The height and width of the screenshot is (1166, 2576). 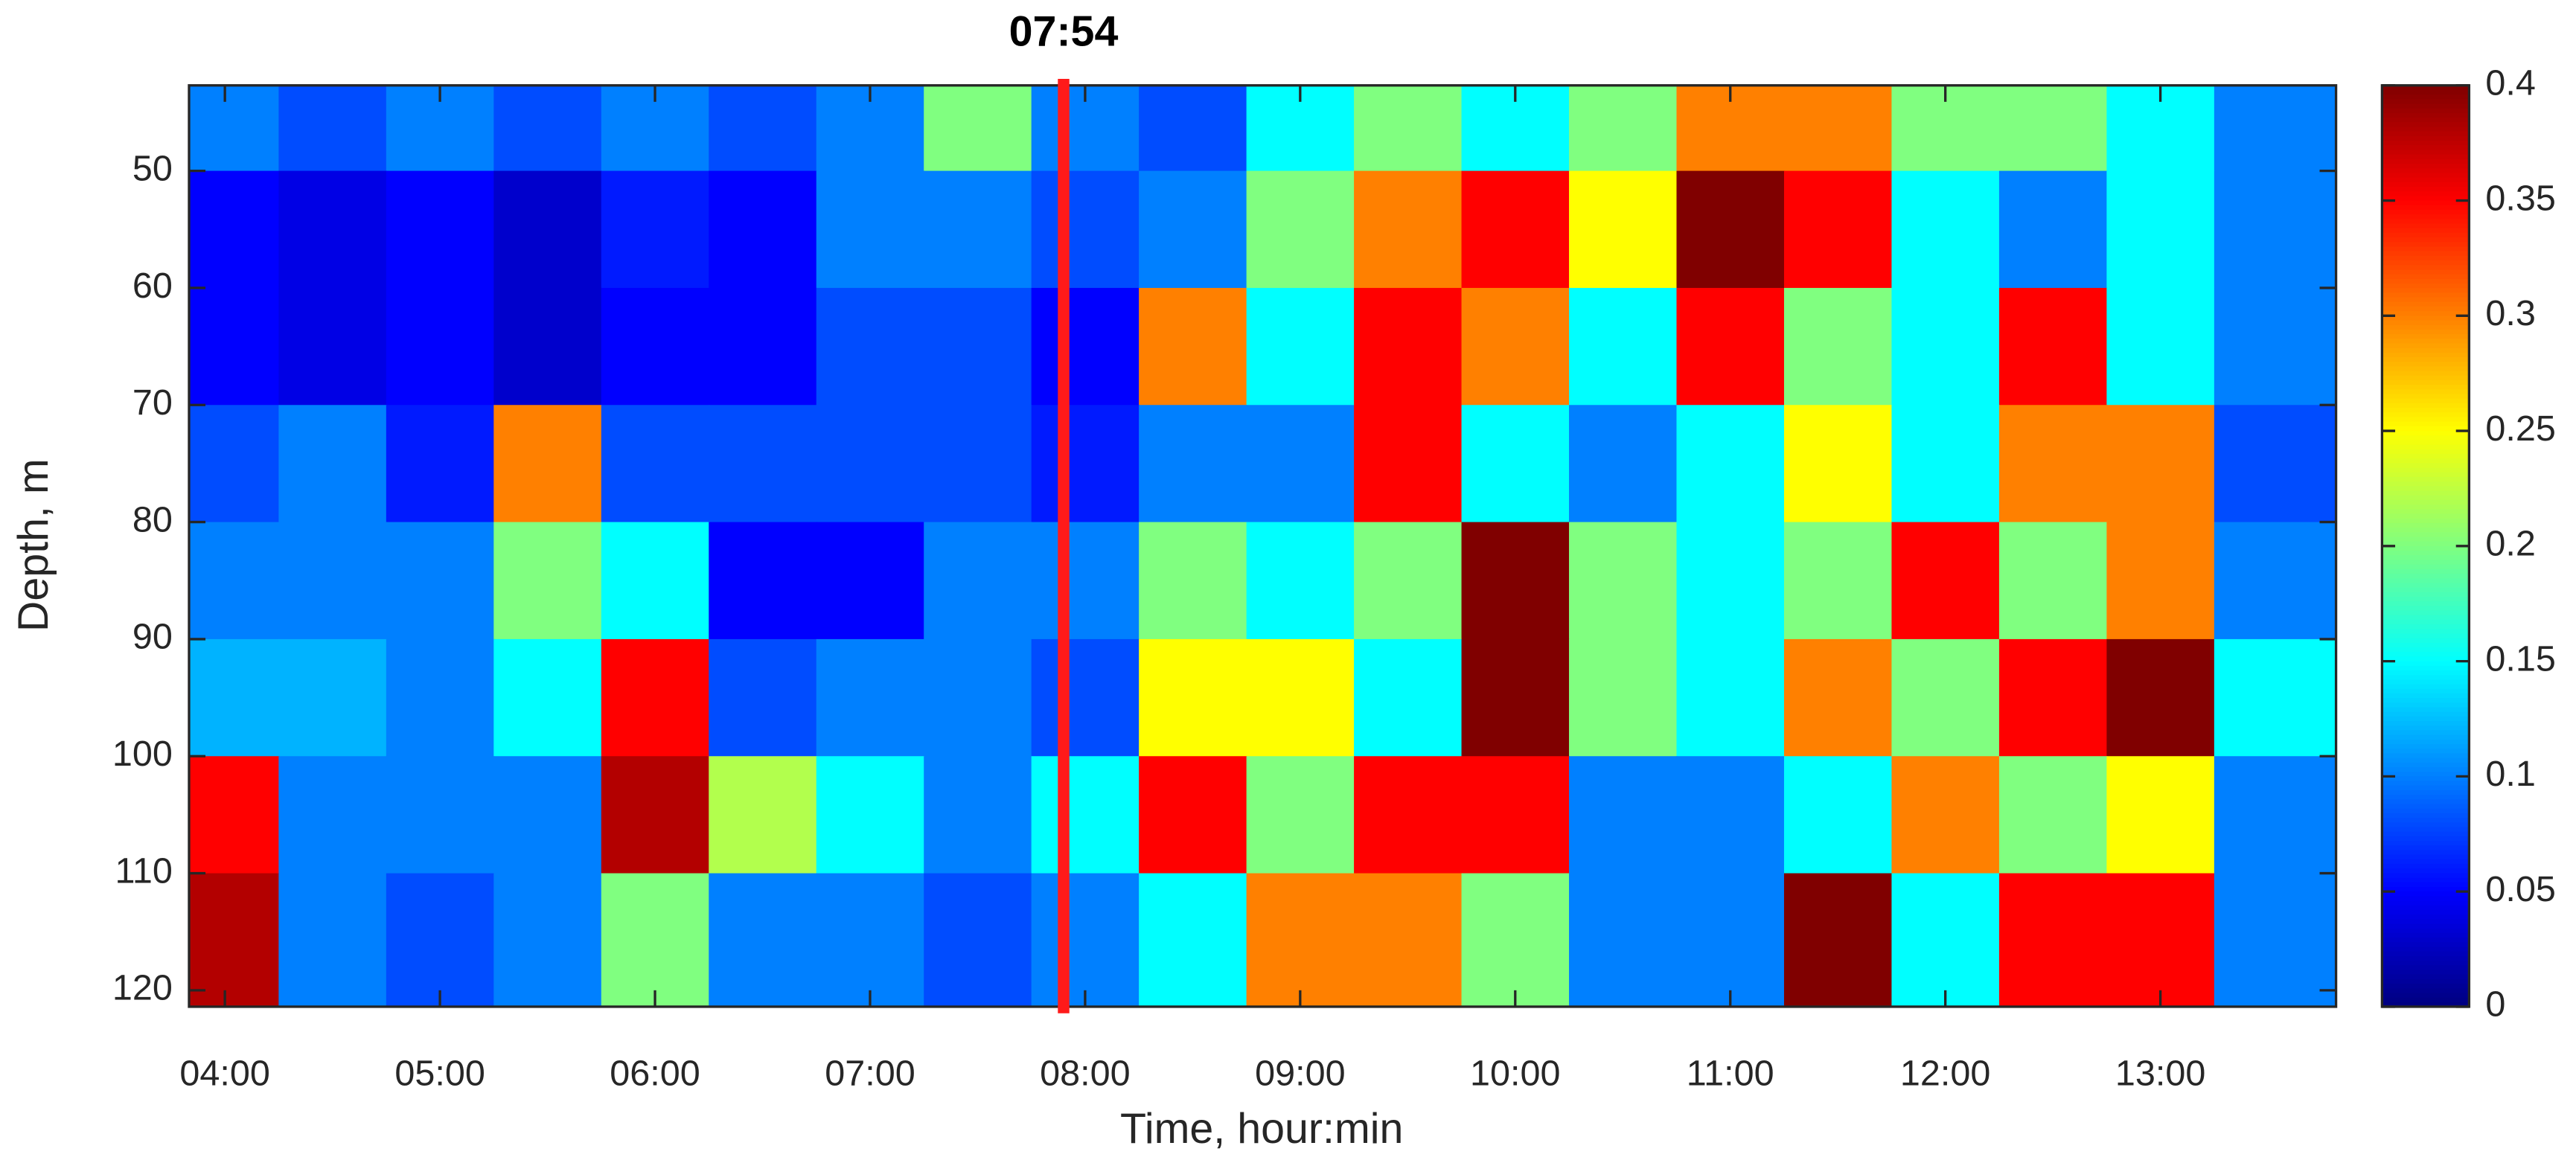 I want to click on x-tick-label: 08:00, so click(x=1085, y=1073).